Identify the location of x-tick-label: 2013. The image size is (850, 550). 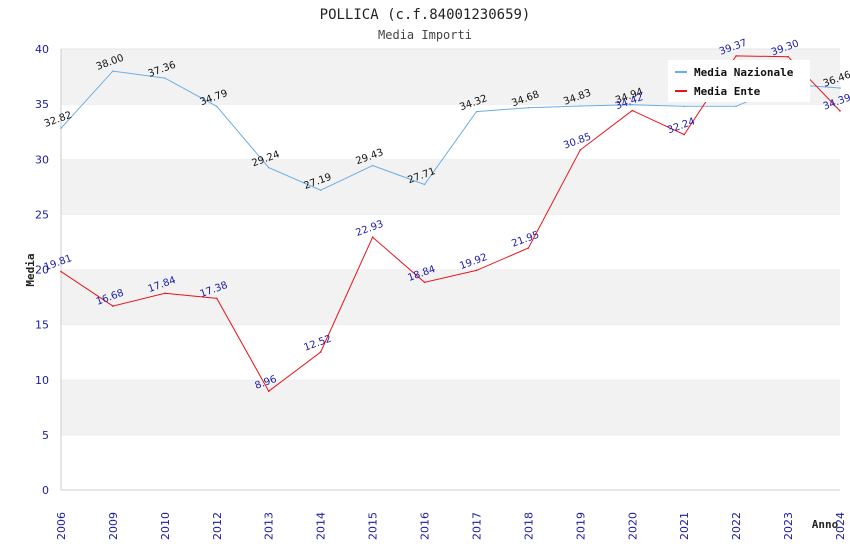
(269, 526).